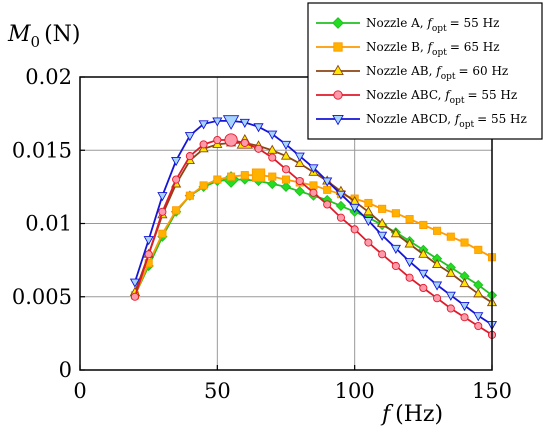 This screenshot has width=550, height=433. I want to click on legend-label: Nozzle A, fopt = 55 Hz, so click(432, 25).